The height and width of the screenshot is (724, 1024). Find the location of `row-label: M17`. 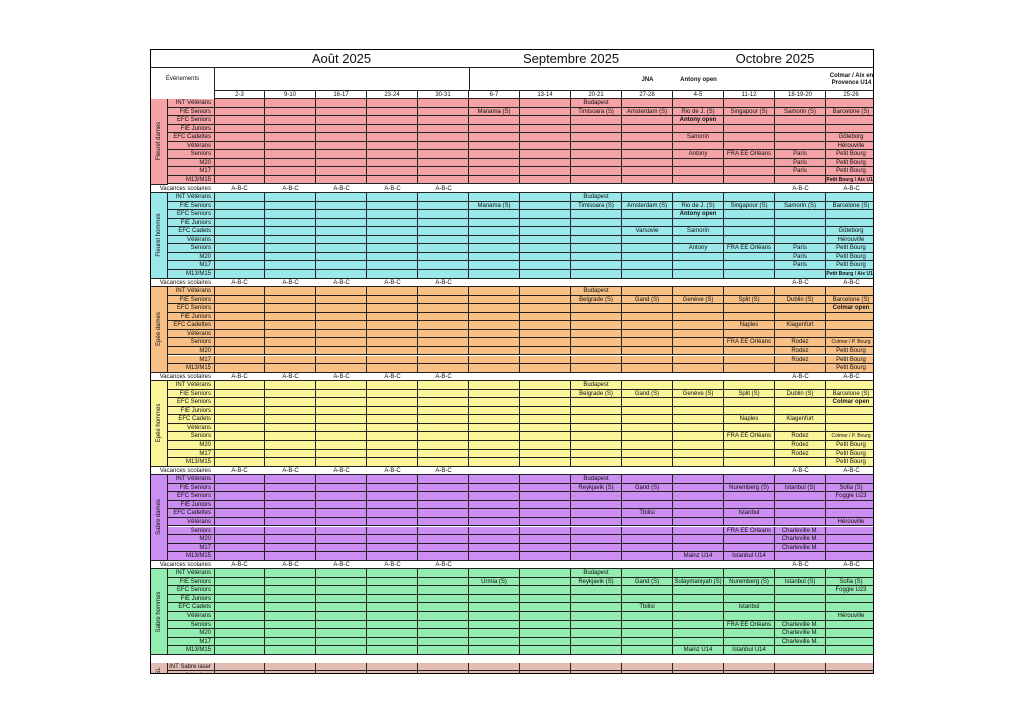

row-label: M17 is located at coordinates (191, 454).